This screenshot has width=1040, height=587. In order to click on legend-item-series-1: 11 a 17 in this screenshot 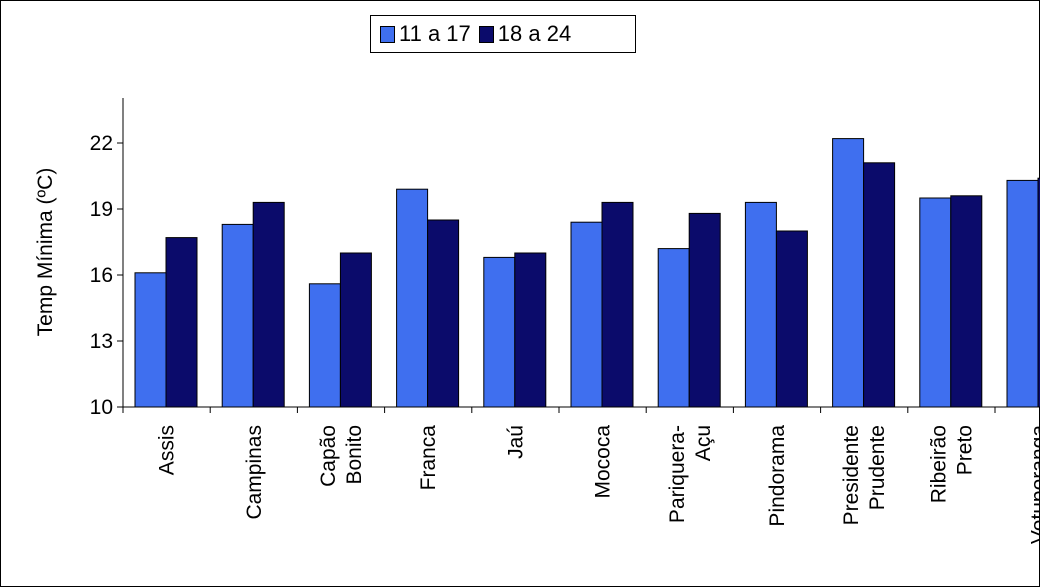, I will do `click(425, 34)`.